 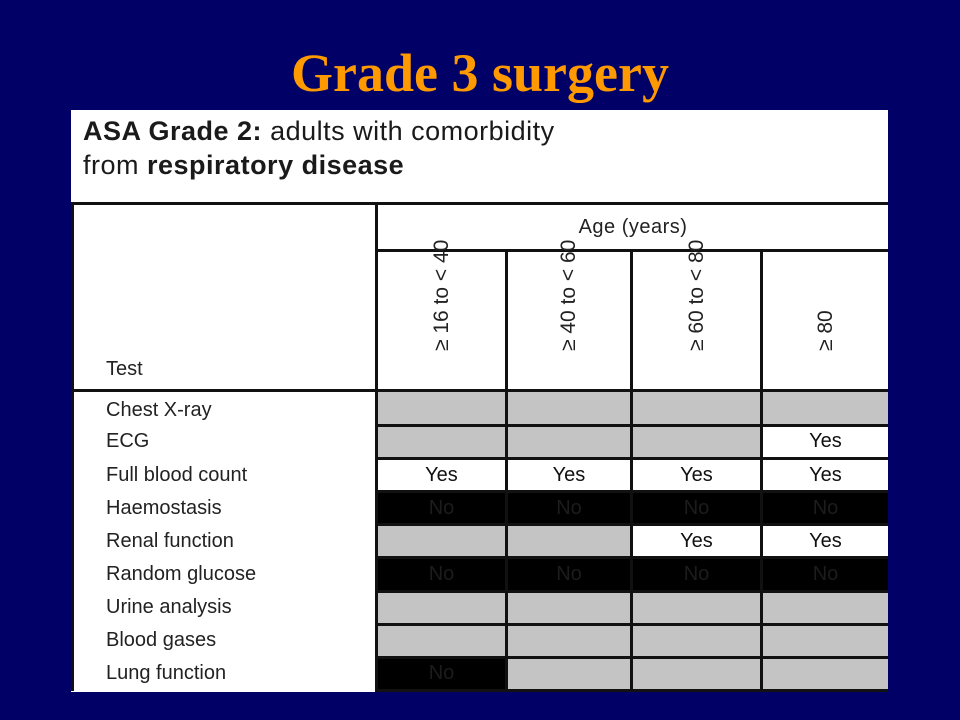 What do you see at coordinates (441, 316) in the screenshot?
I see `age-band-header: ≥ 16 to < 40` at bounding box center [441, 316].